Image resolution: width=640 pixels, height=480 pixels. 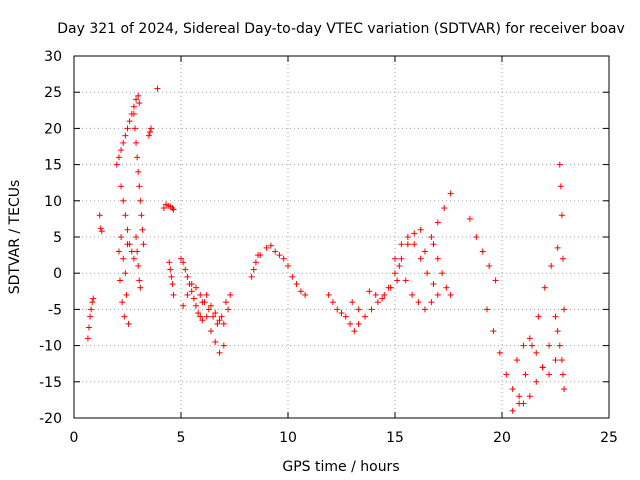 I want to click on x-tick-label: 0, so click(x=74, y=438).